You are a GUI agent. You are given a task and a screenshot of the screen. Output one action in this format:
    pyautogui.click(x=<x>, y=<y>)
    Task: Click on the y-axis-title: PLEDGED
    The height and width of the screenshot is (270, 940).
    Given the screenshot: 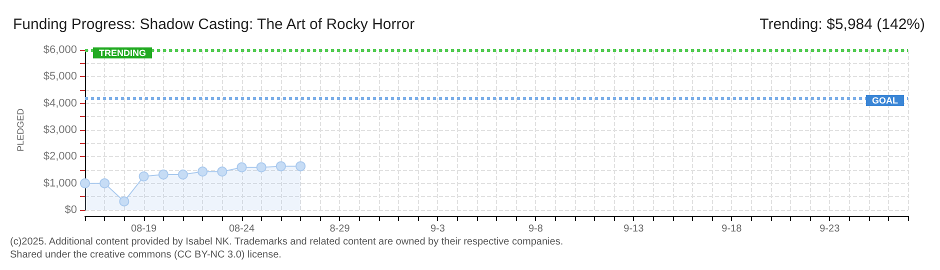 What is the action you would take?
    pyautogui.click(x=21, y=130)
    